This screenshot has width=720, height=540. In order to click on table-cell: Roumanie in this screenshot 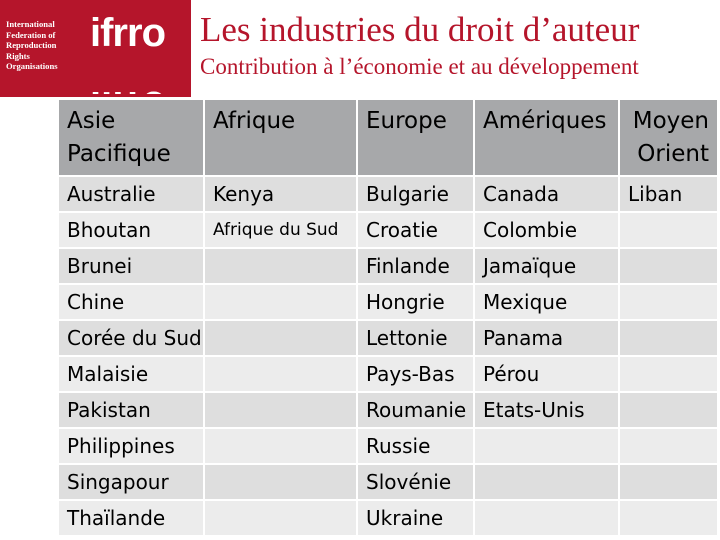, I will do `click(416, 411)`.